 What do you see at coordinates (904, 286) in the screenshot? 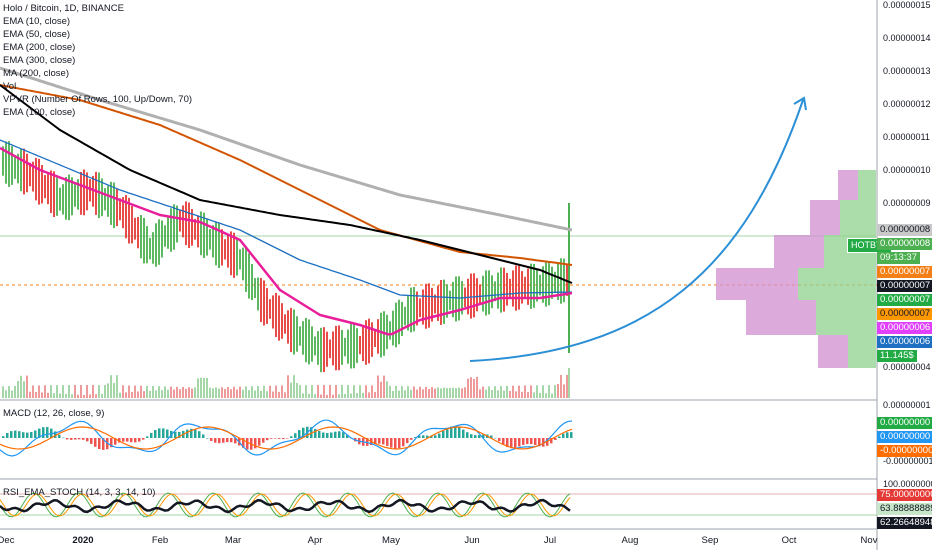
I see `price-tag-ema100: 0.00000007` at bounding box center [904, 286].